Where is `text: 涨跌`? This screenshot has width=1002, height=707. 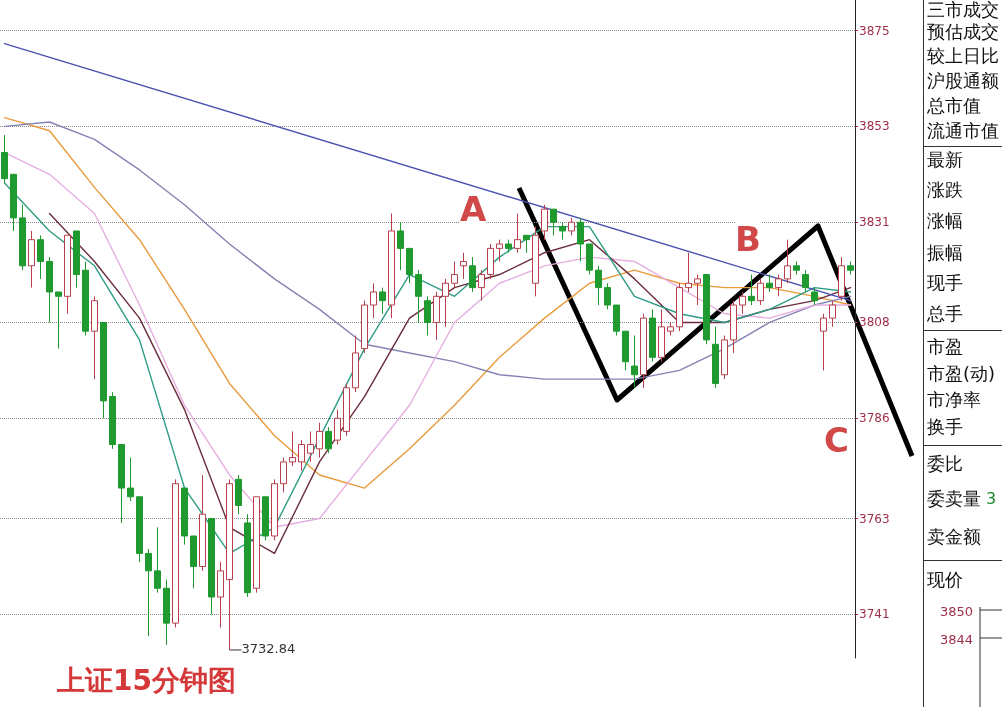
text: 涨跌 is located at coordinates (945, 189).